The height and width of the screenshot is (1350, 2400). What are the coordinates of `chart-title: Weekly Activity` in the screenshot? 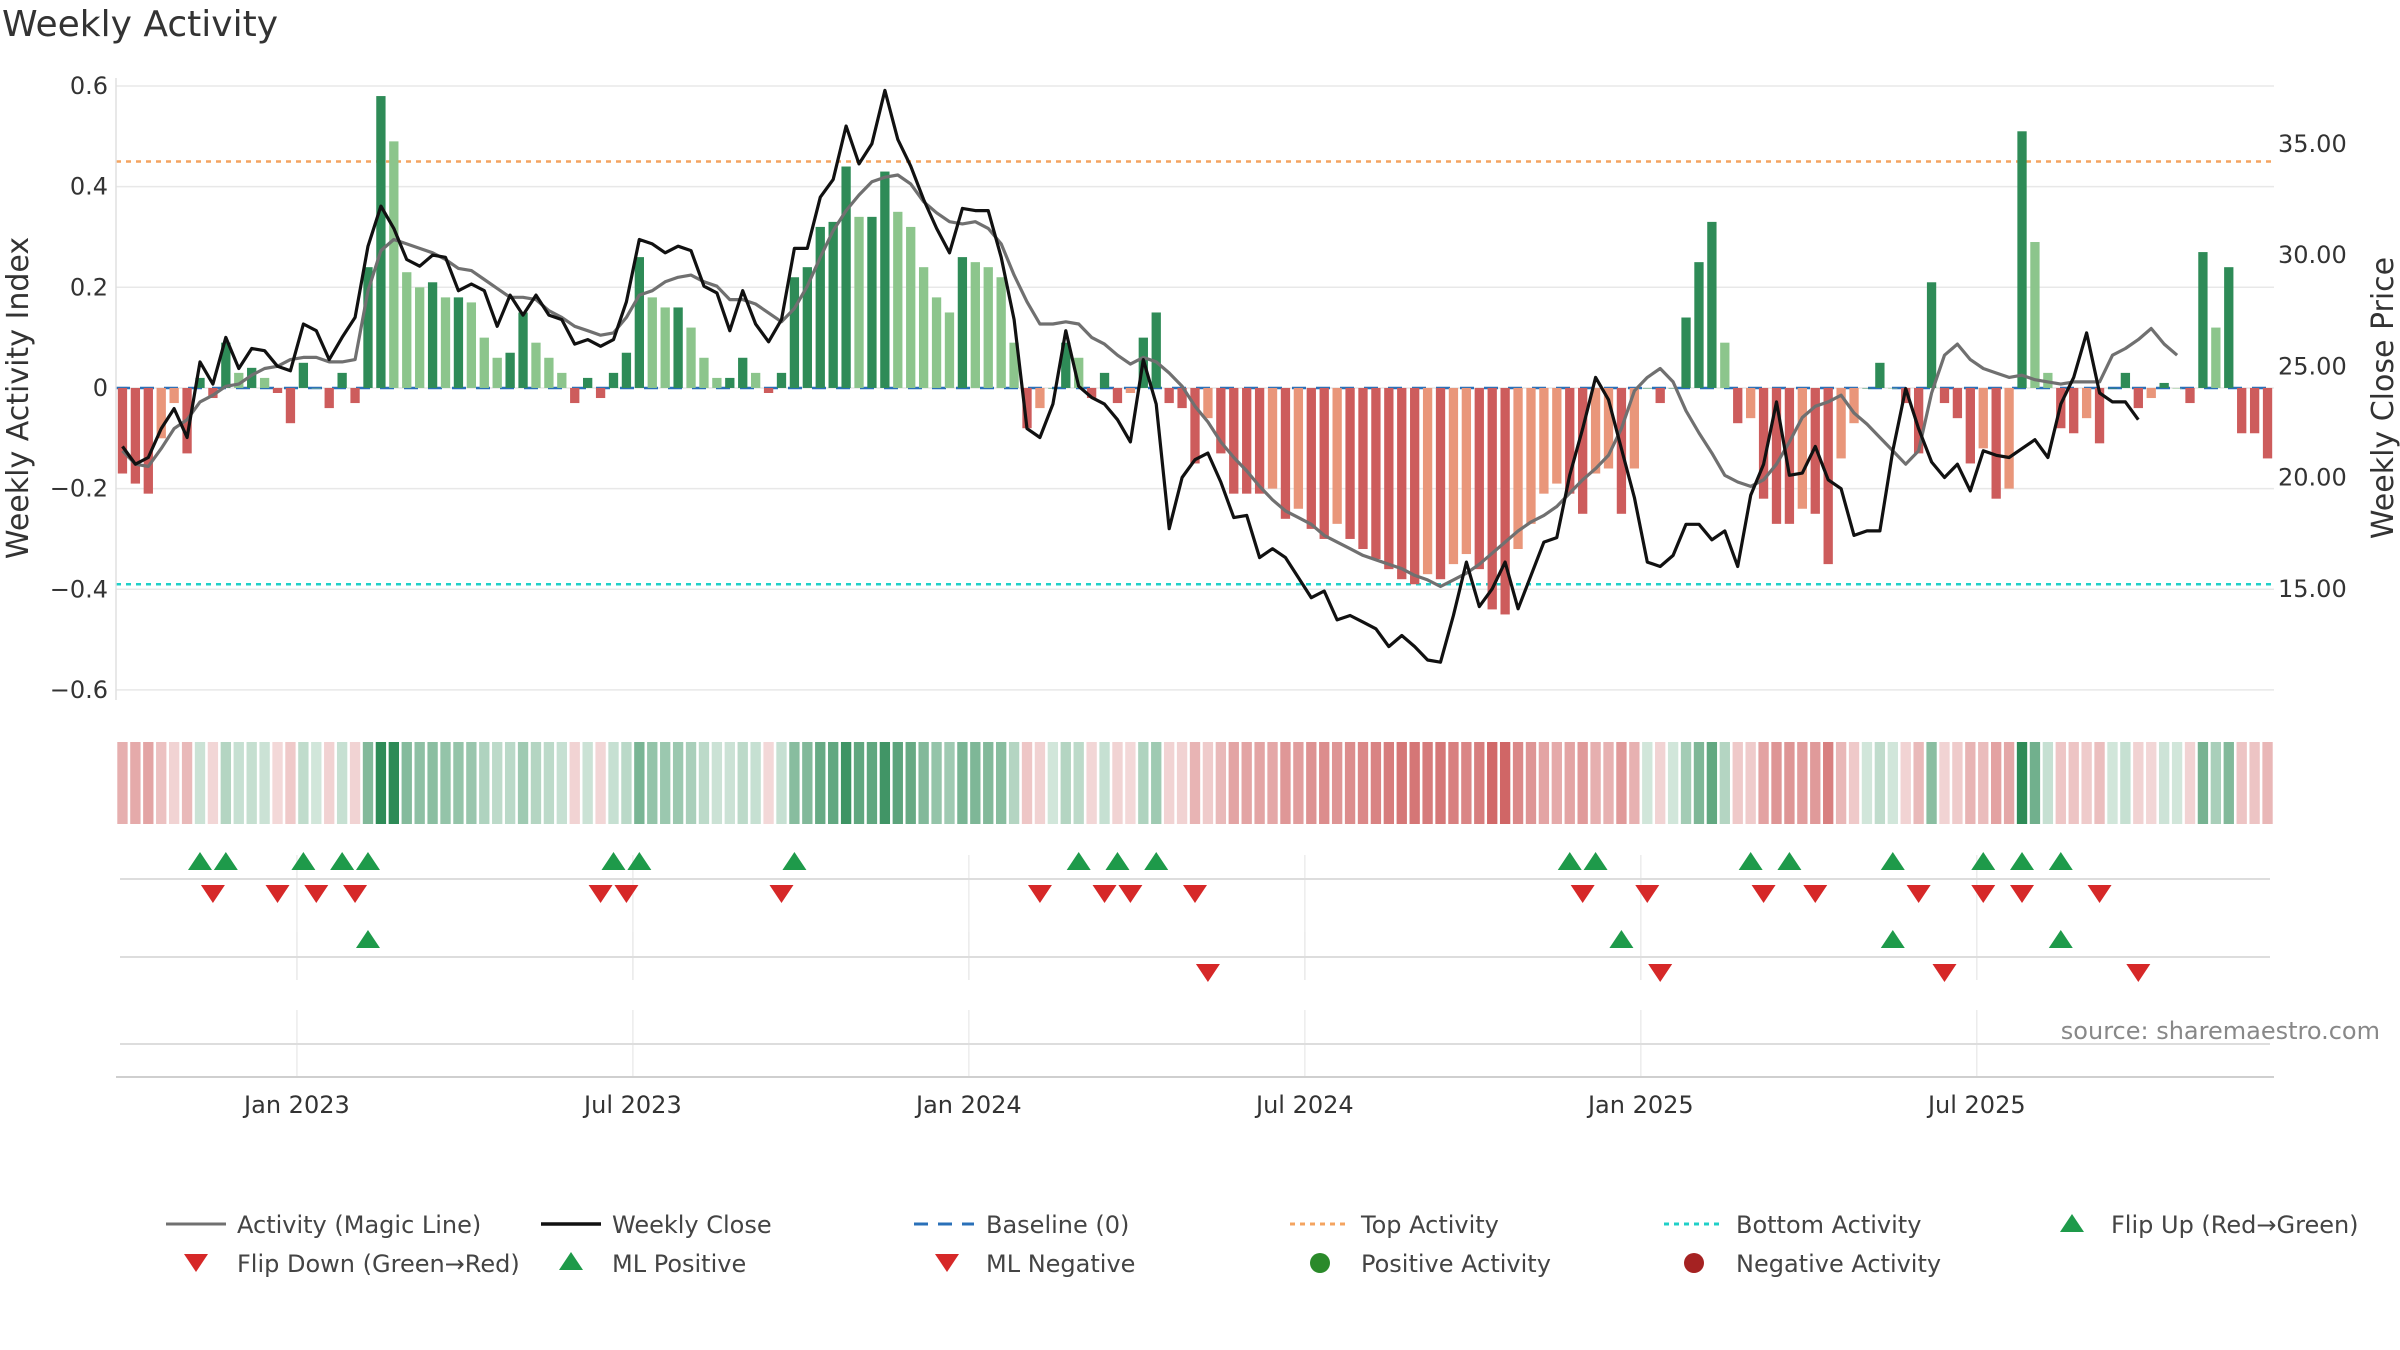 It's located at (140, 24).